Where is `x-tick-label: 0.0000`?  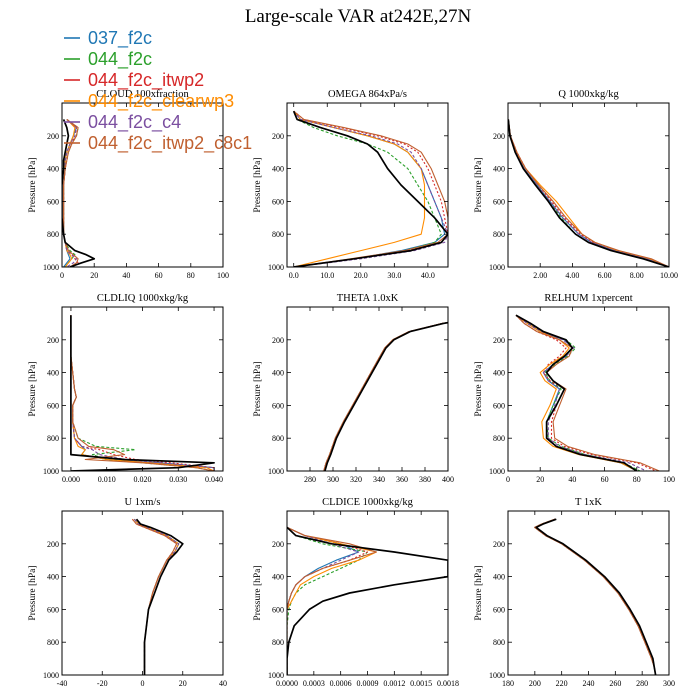 x-tick-label: 0.0000 is located at coordinates (287, 683).